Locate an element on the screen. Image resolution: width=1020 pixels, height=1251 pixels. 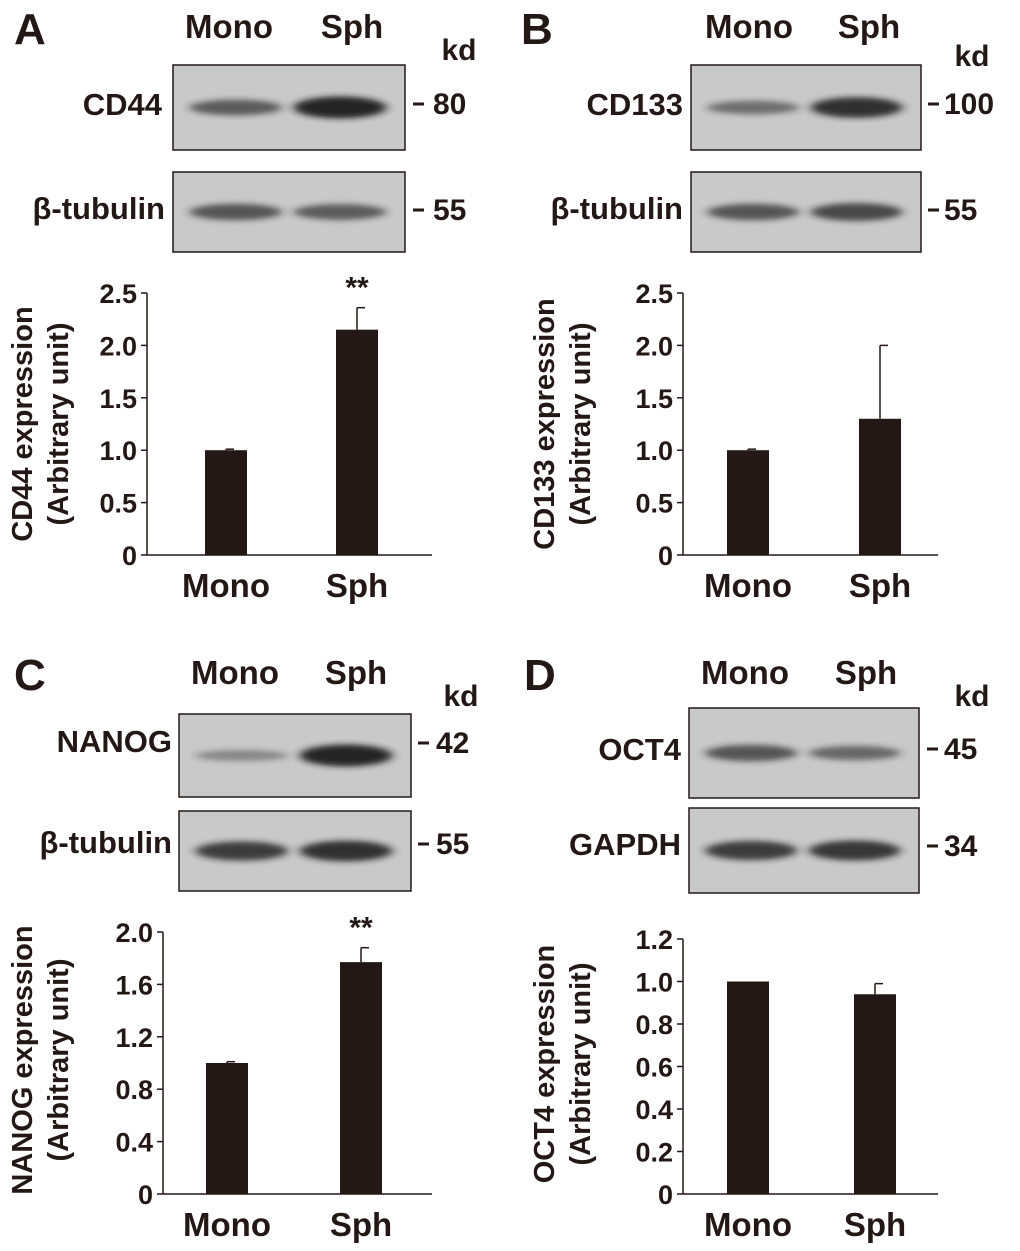
lane-label-mono-d: Mono is located at coordinates (745, 672).